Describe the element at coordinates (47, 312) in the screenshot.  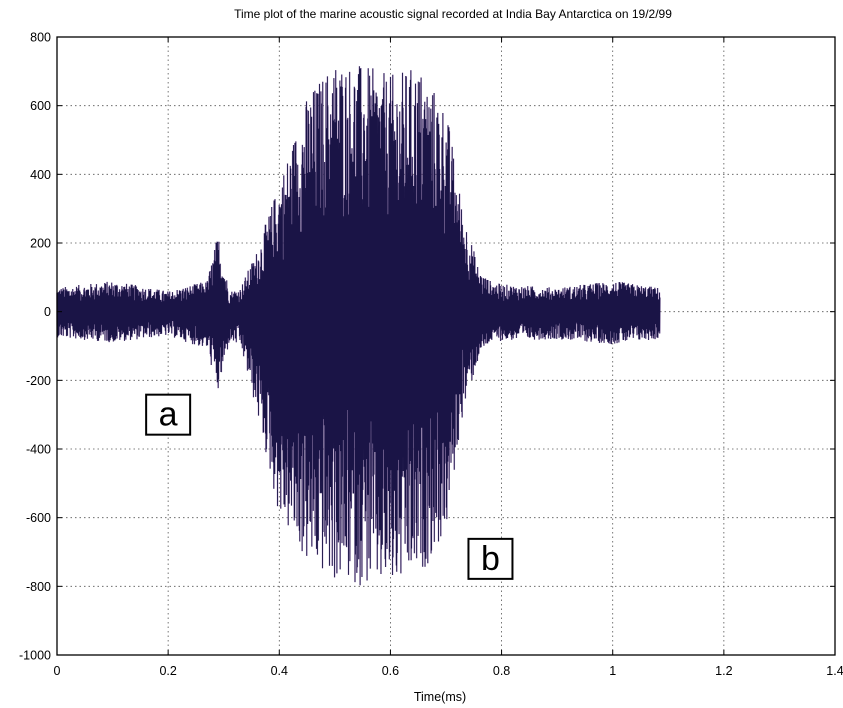
I see `y-tick-label: 0` at that location.